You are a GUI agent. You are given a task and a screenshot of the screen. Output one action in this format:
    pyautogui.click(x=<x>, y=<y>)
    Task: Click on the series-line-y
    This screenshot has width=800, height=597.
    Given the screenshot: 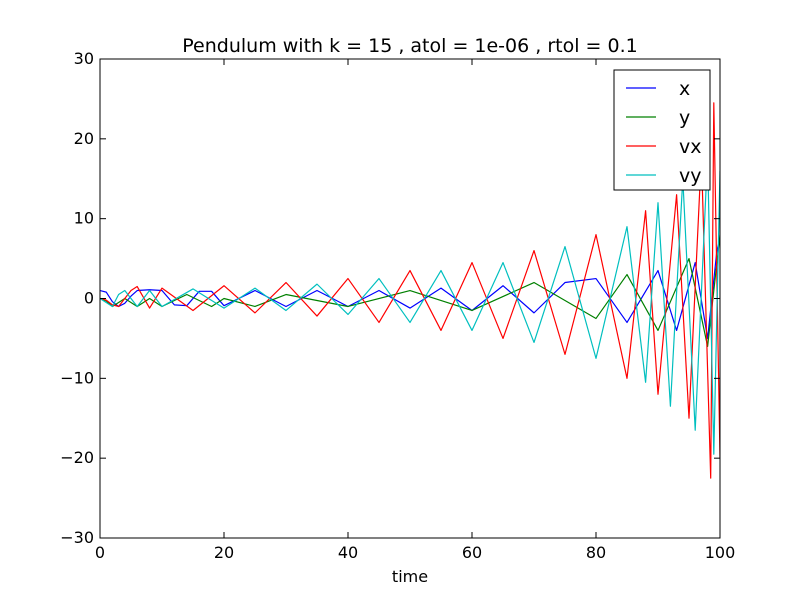 What is the action you would take?
    pyautogui.click(x=410, y=290)
    